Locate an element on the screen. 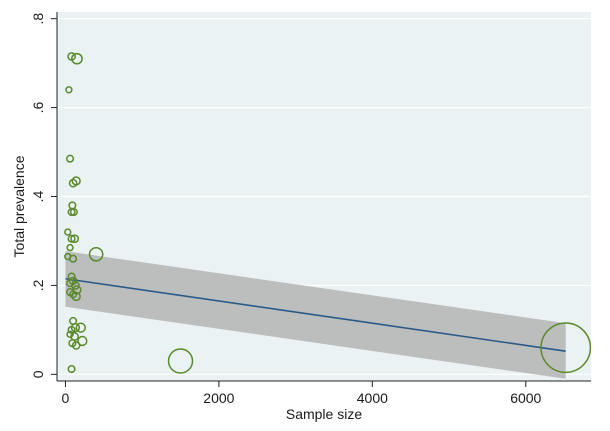  y-axis-ticks: 0 .2 .4 .6 .8 is located at coordinates (43, 195).